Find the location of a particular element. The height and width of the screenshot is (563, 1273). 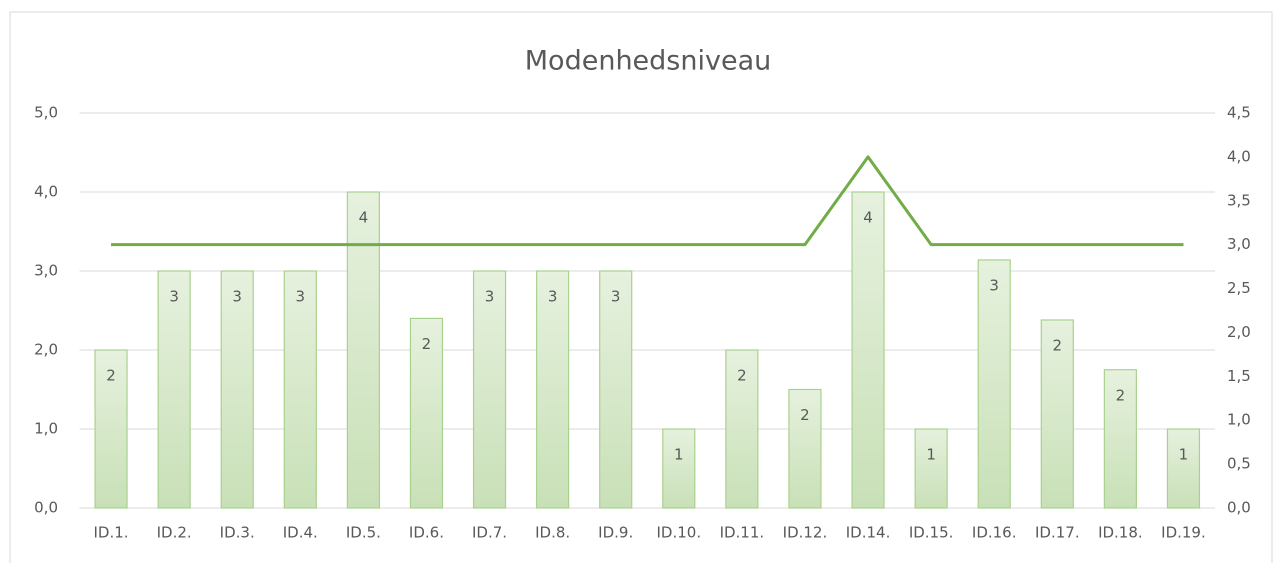

y2-tick-label: 1,0 is located at coordinates (1239, 420).